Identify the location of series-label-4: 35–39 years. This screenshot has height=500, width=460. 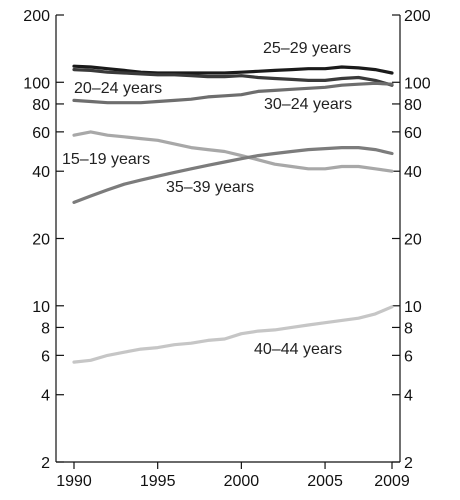
(210, 187).